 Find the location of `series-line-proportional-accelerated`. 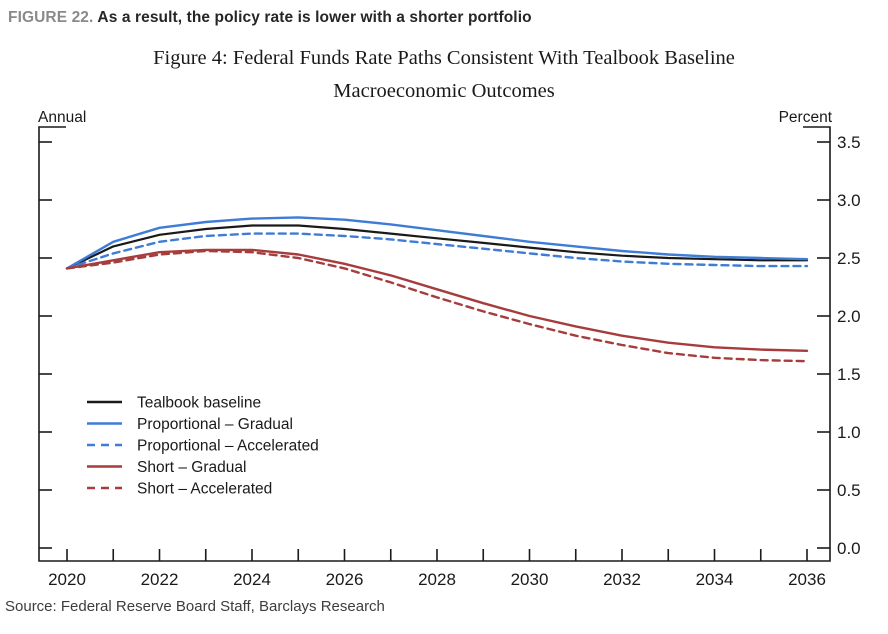

series-line-proportional-accelerated is located at coordinates (437, 251).